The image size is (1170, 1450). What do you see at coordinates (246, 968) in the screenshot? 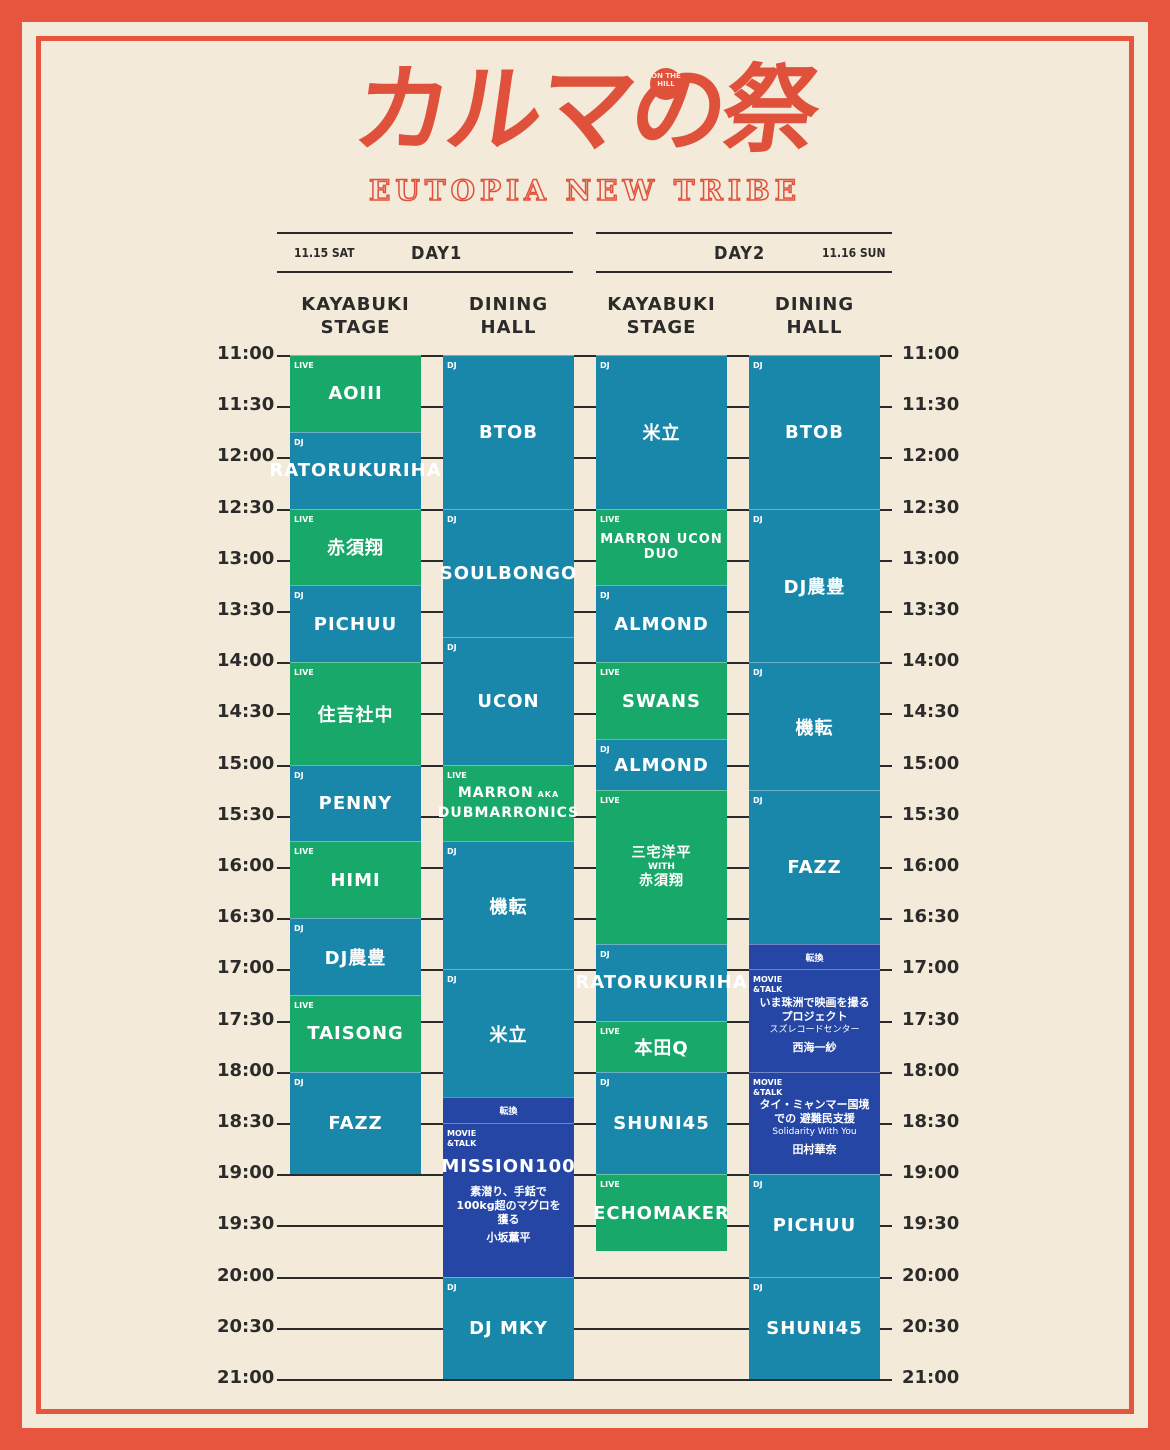
I see `time-label-left: 17:00` at bounding box center [246, 968].